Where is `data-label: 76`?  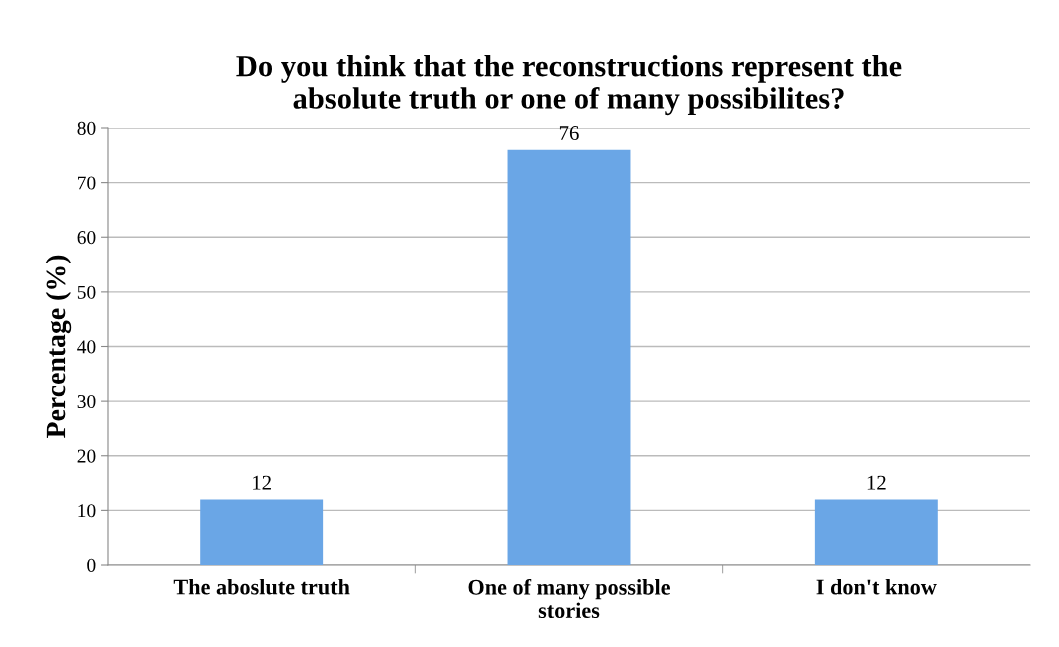
data-label: 76 is located at coordinates (569, 133).